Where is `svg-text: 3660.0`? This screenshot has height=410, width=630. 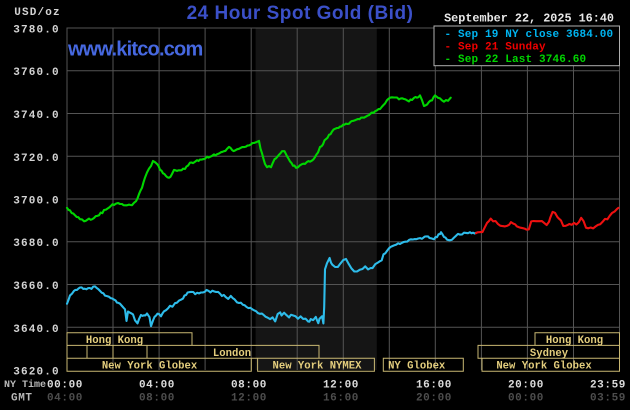 svg-text: 3660.0 is located at coordinates (36, 287).